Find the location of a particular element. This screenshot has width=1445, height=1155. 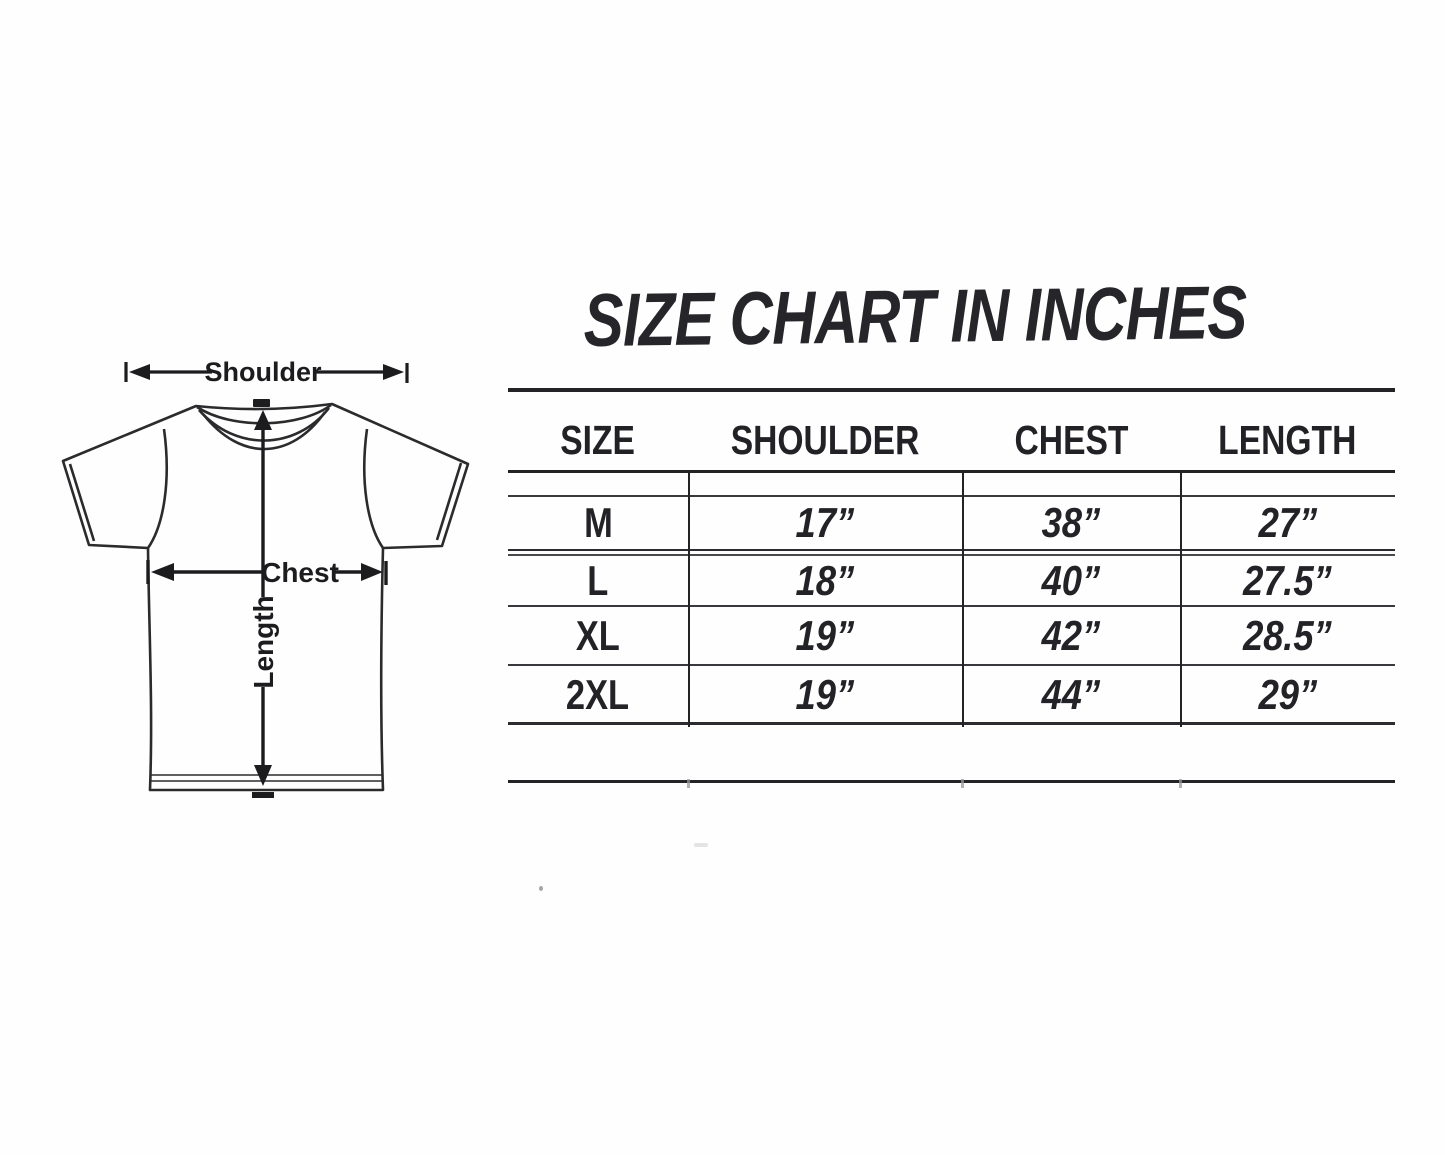

chest-arrow is located at coordinates (267, 572).